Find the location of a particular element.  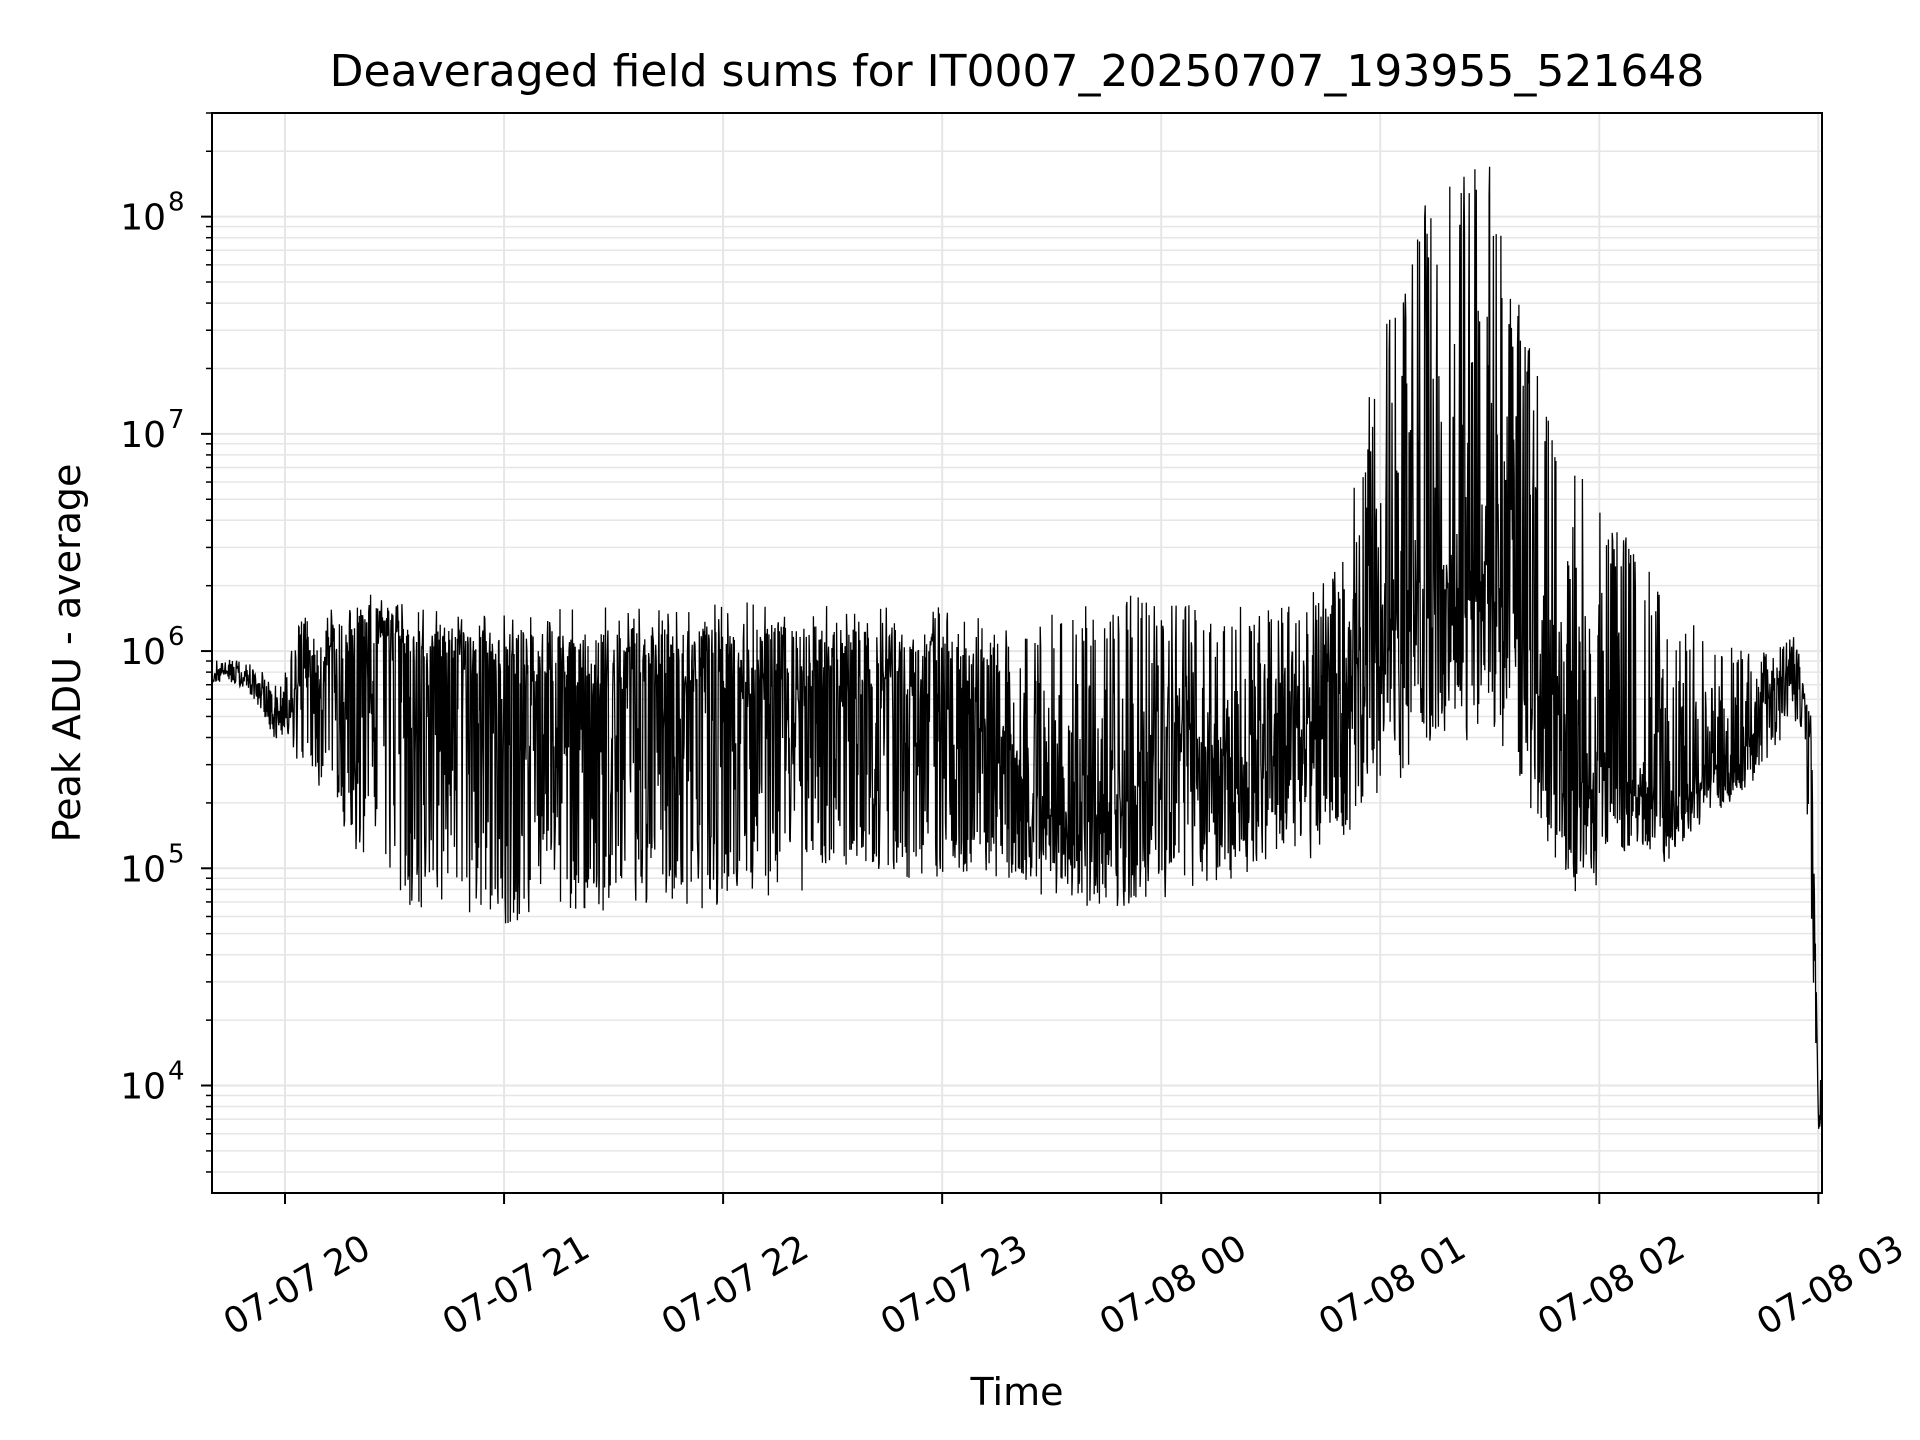

y-tick-exponent: 4 is located at coordinates (176, 1072).